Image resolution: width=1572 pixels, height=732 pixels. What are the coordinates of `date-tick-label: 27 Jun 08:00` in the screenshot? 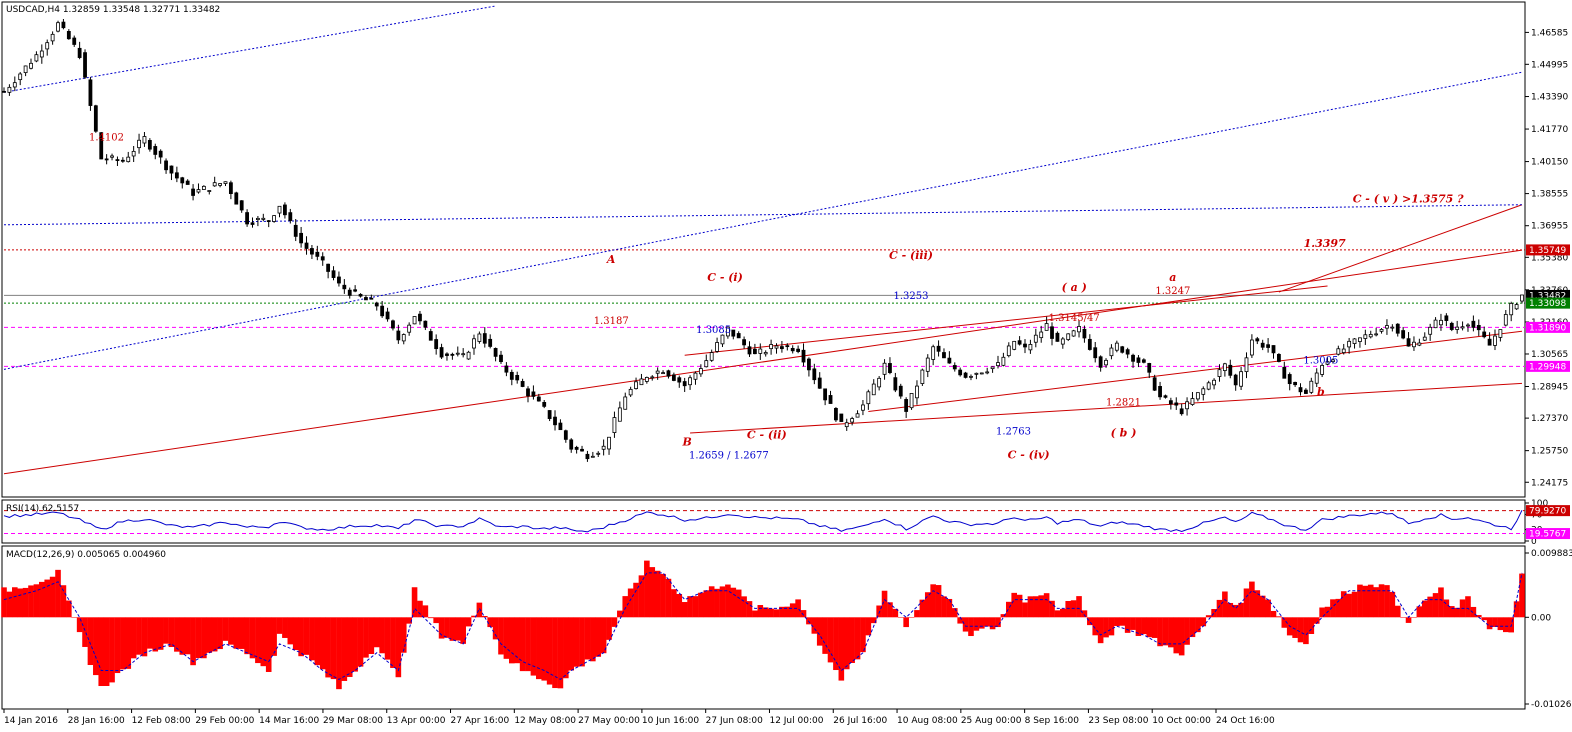 It's located at (734, 721).